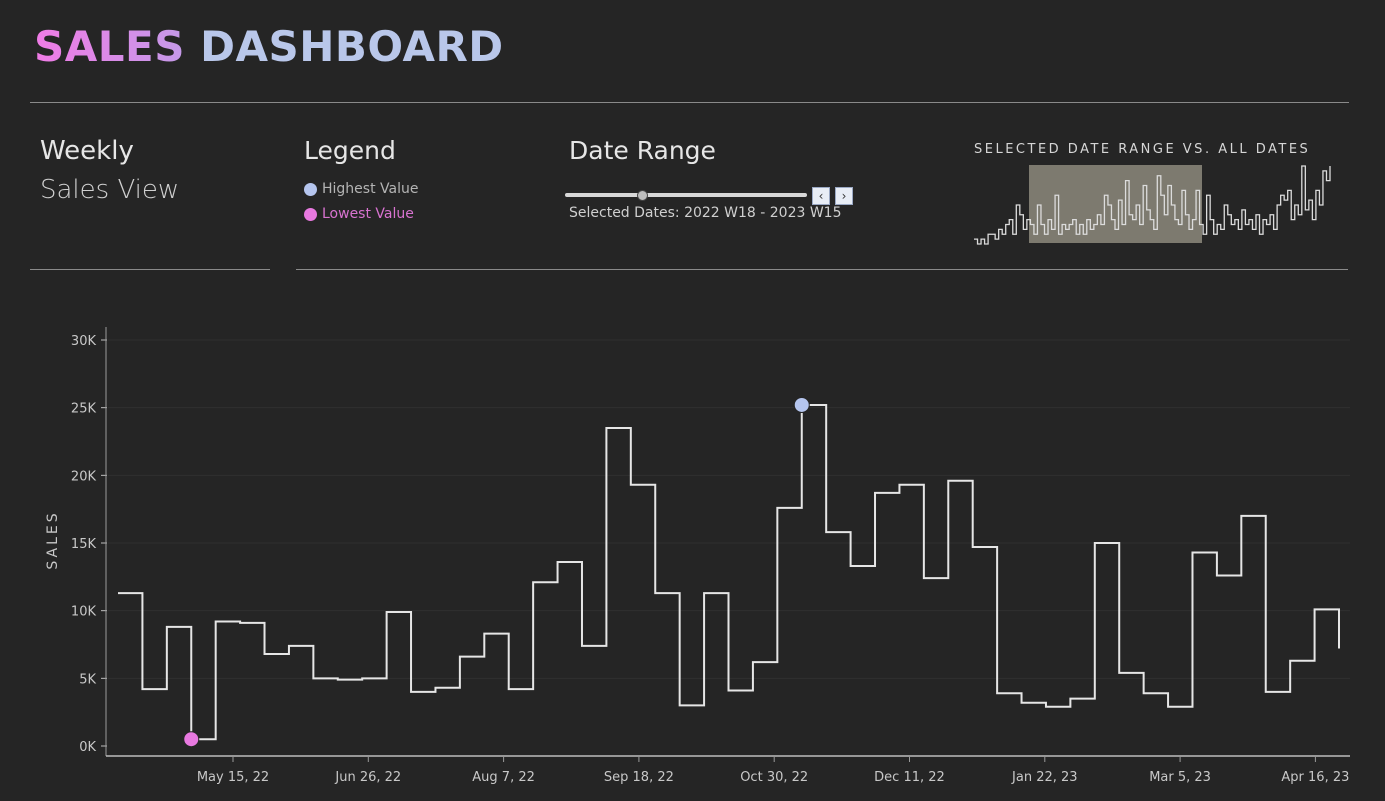  I want to click on y-axis-title: SALES, so click(53, 539).